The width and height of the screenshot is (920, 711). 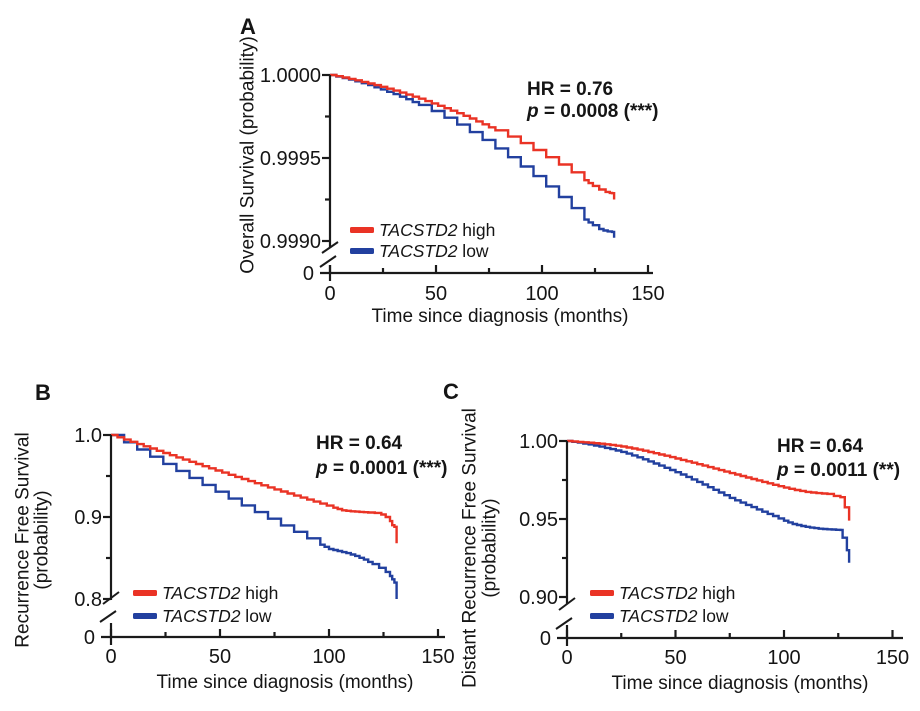 What do you see at coordinates (538, 520) in the screenshot?
I see `y-tick-label: 0.95` at bounding box center [538, 520].